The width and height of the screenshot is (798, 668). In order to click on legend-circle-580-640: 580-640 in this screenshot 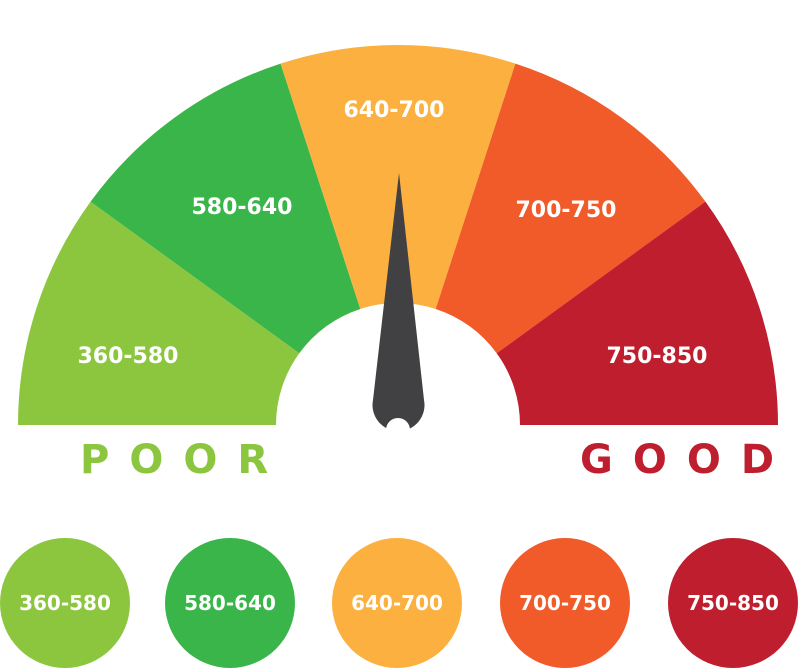, I will do `click(230, 603)`.